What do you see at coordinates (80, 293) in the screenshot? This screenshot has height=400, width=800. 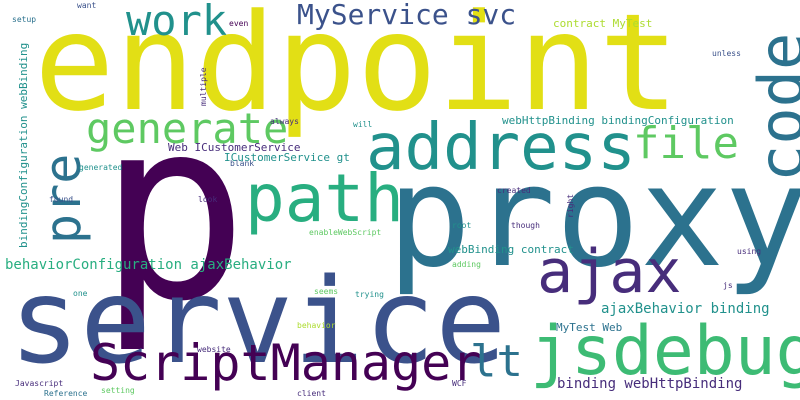 I see `word-one: one` at bounding box center [80, 293].